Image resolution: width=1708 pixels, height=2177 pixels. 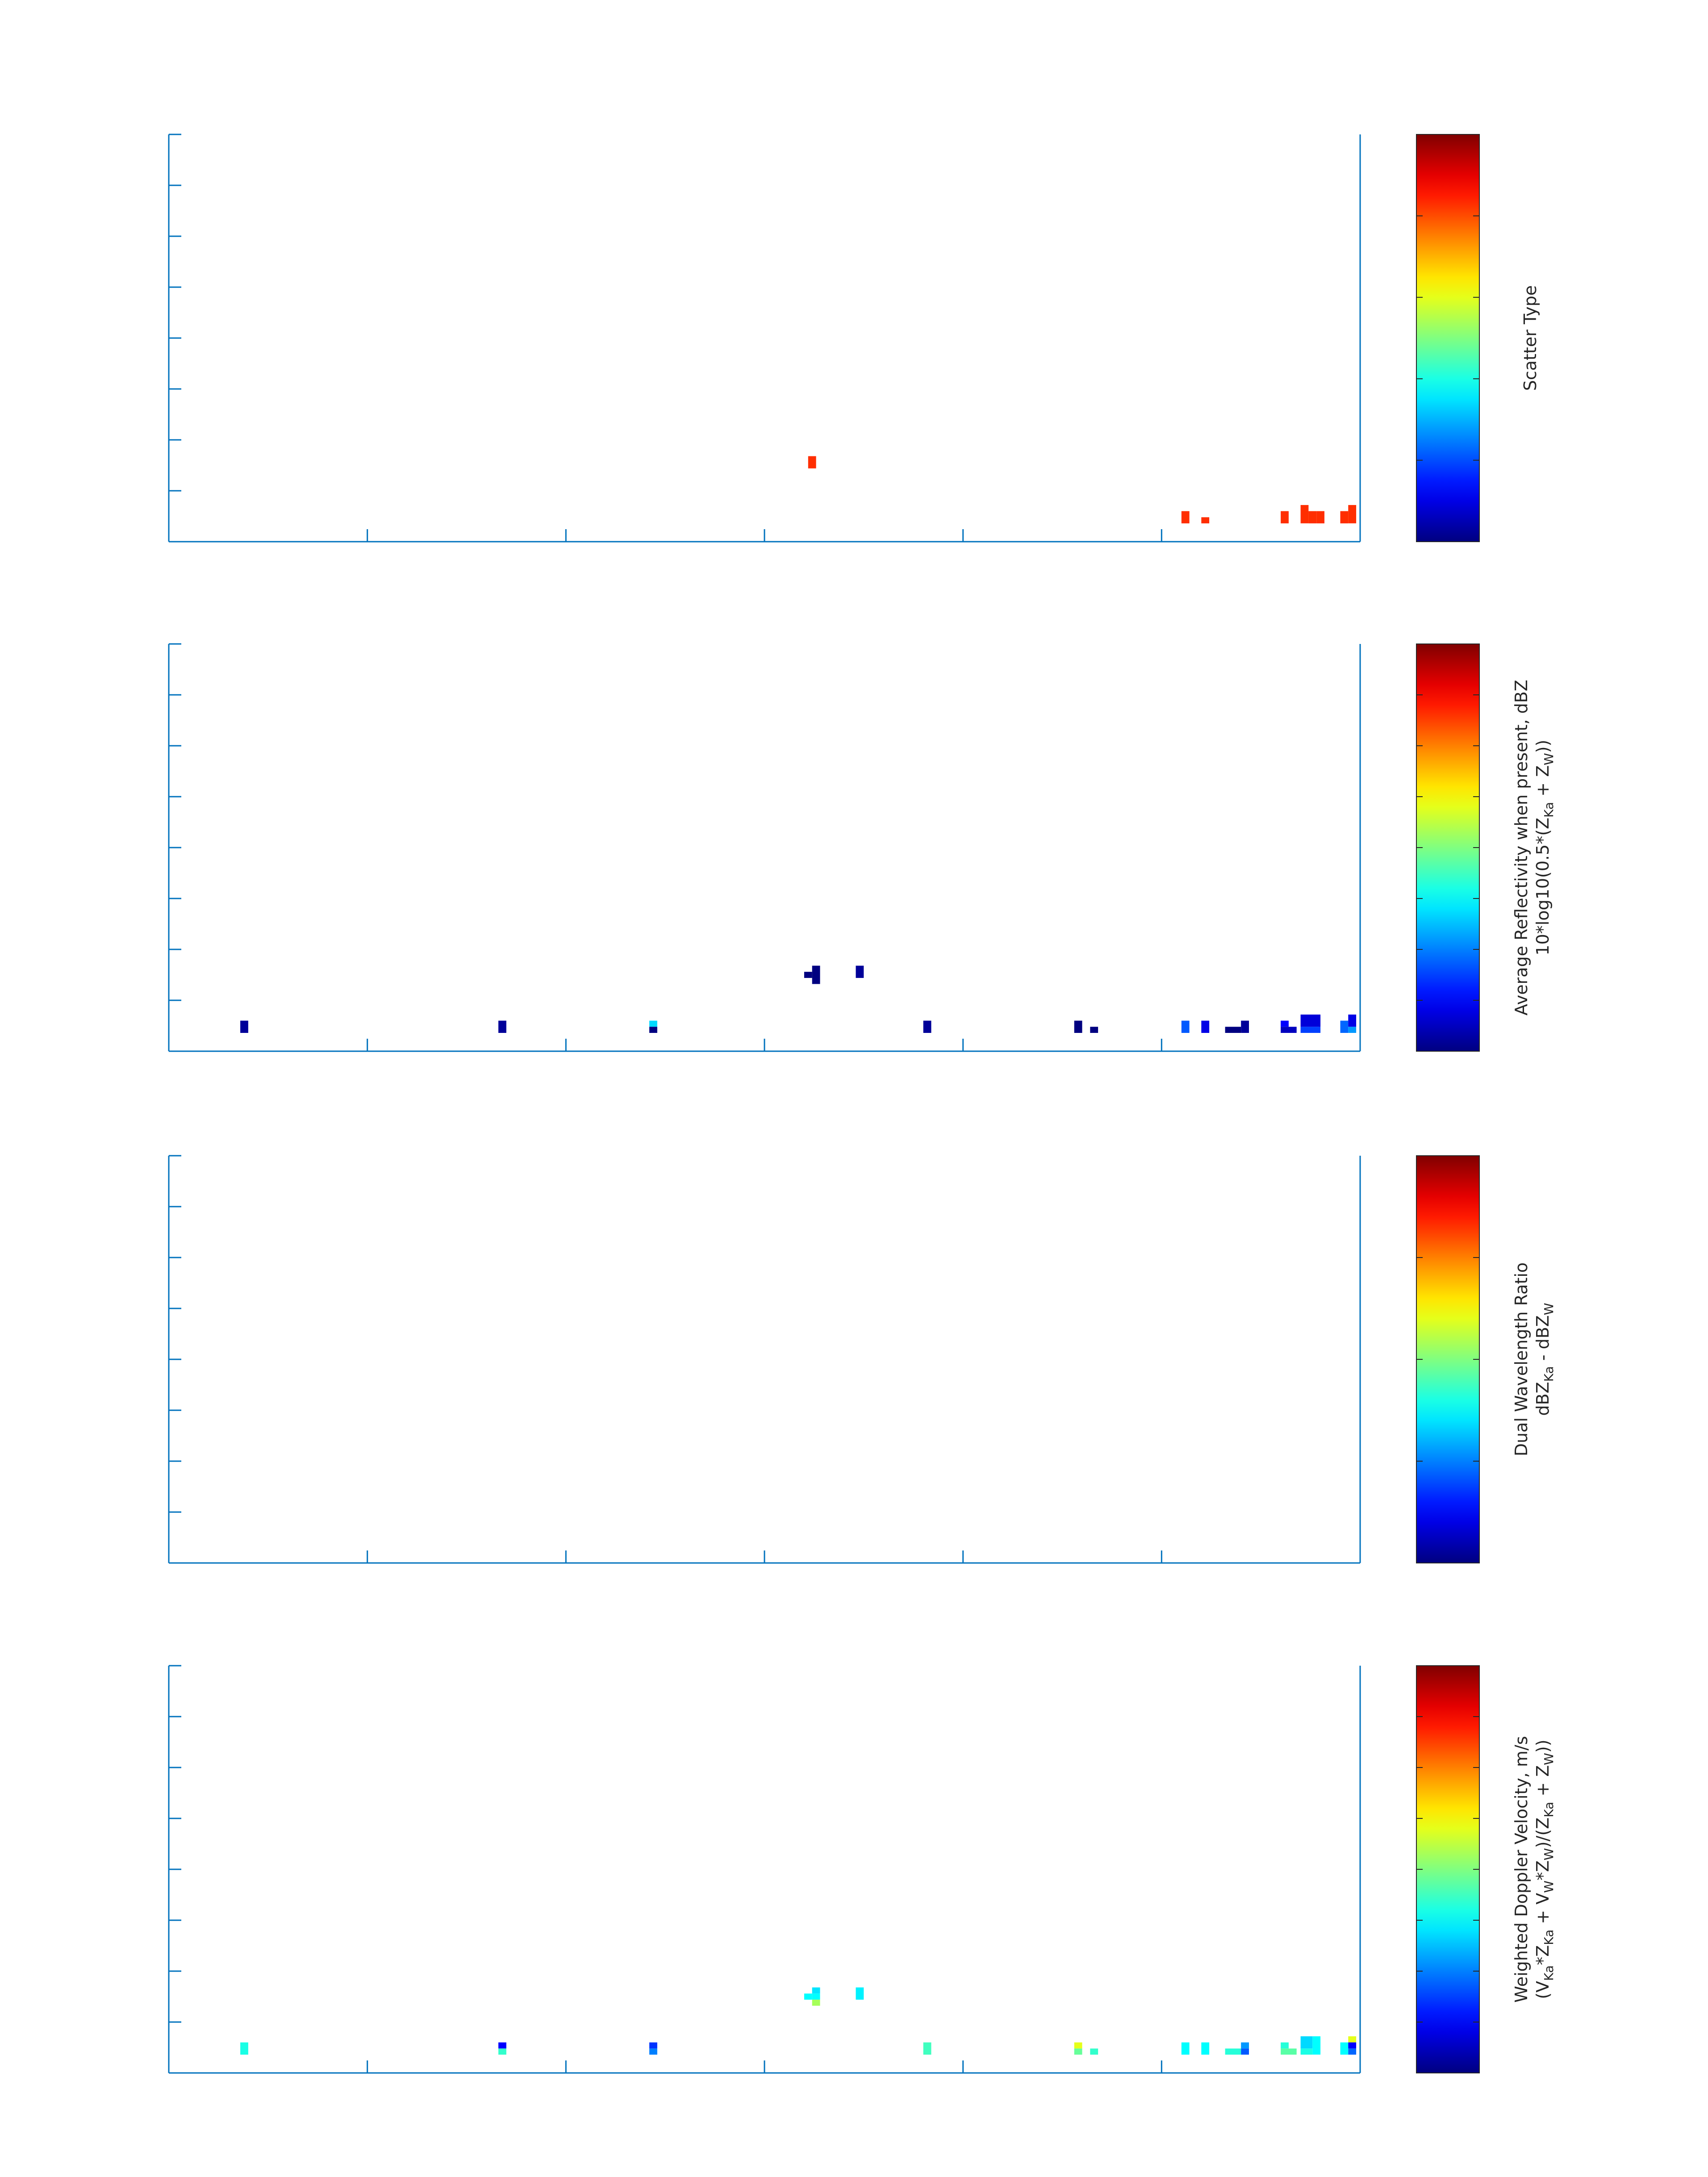 What do you see at coordinates (1521, 1359) in the screenshot?
I see `colorbar-title: Dual Wavelength Ratio` at bounding box center [1521, 1359].